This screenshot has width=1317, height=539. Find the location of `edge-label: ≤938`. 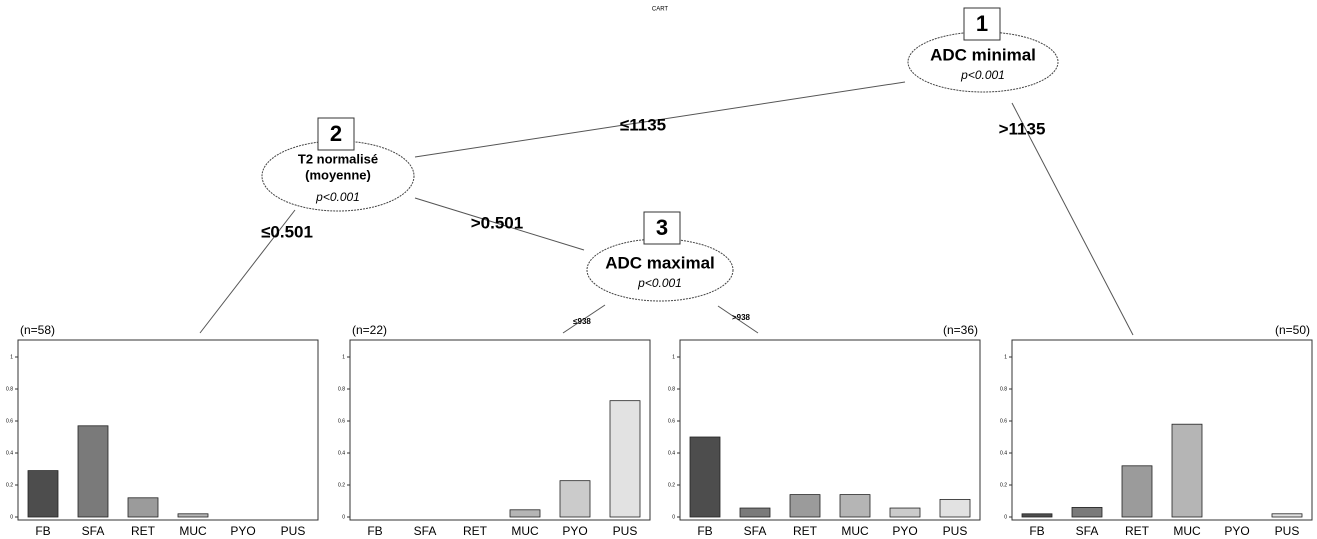

edge-label: ≤938 is located at coordinates (582, 321).